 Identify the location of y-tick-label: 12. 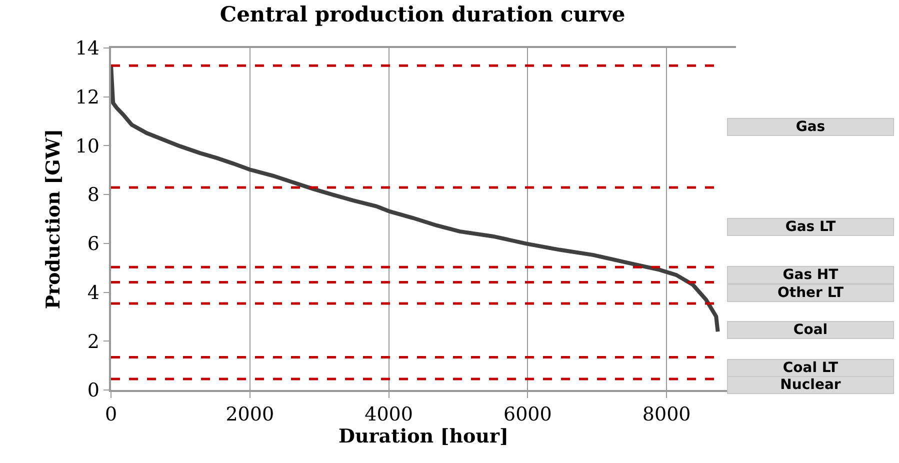
(87, 97).